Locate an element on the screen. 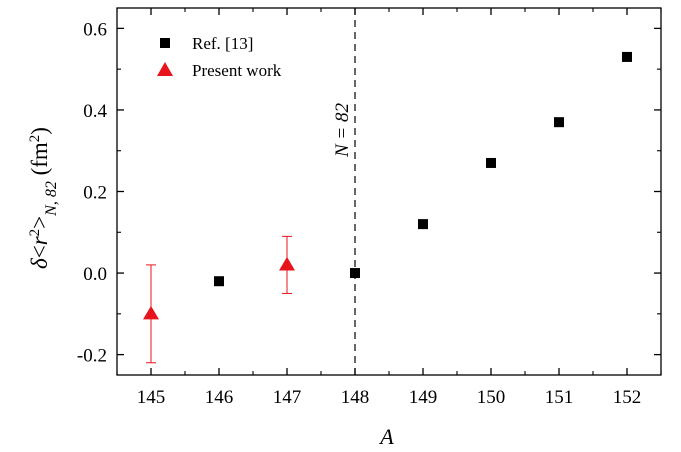 This screenshot has width=681, height=452. y-label-gt: > is located at coordinates (39, 222).